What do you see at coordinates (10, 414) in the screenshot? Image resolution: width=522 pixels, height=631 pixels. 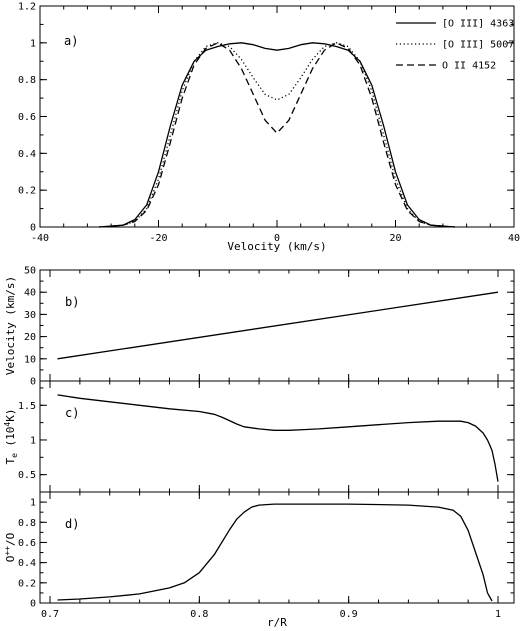 I see `y-axis-title-part: K)` at bounding box center [10, 414].